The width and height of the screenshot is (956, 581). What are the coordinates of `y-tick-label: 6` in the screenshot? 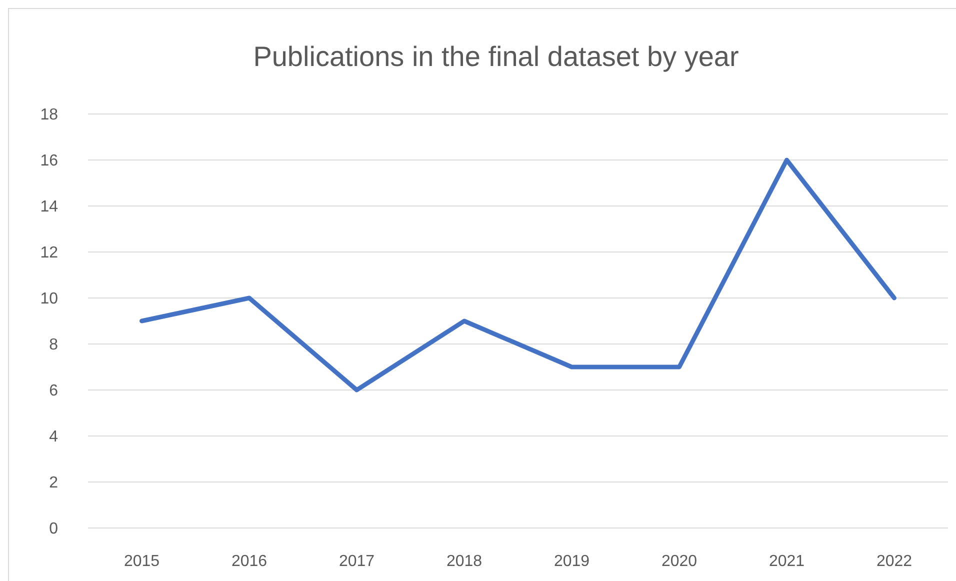 It's located at (53, 391).